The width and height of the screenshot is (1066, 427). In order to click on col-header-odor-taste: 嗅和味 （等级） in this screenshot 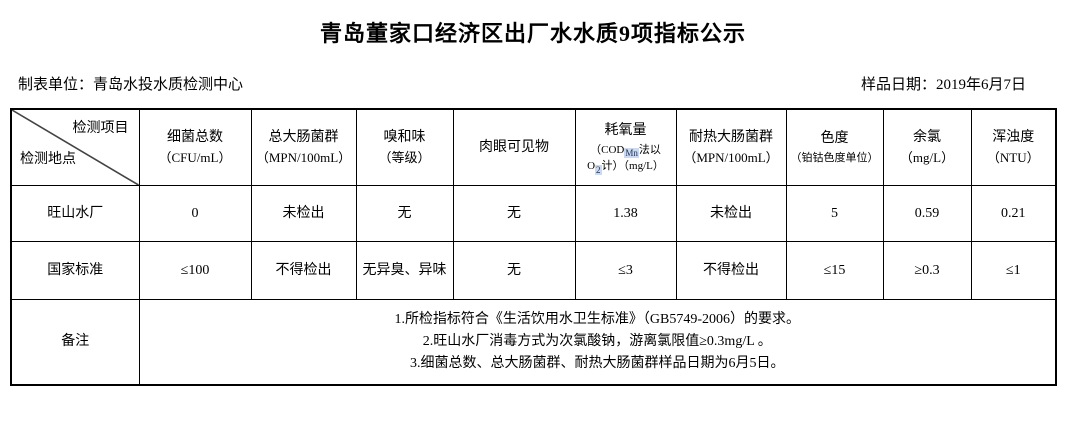, I will do `click(404, 147)`.